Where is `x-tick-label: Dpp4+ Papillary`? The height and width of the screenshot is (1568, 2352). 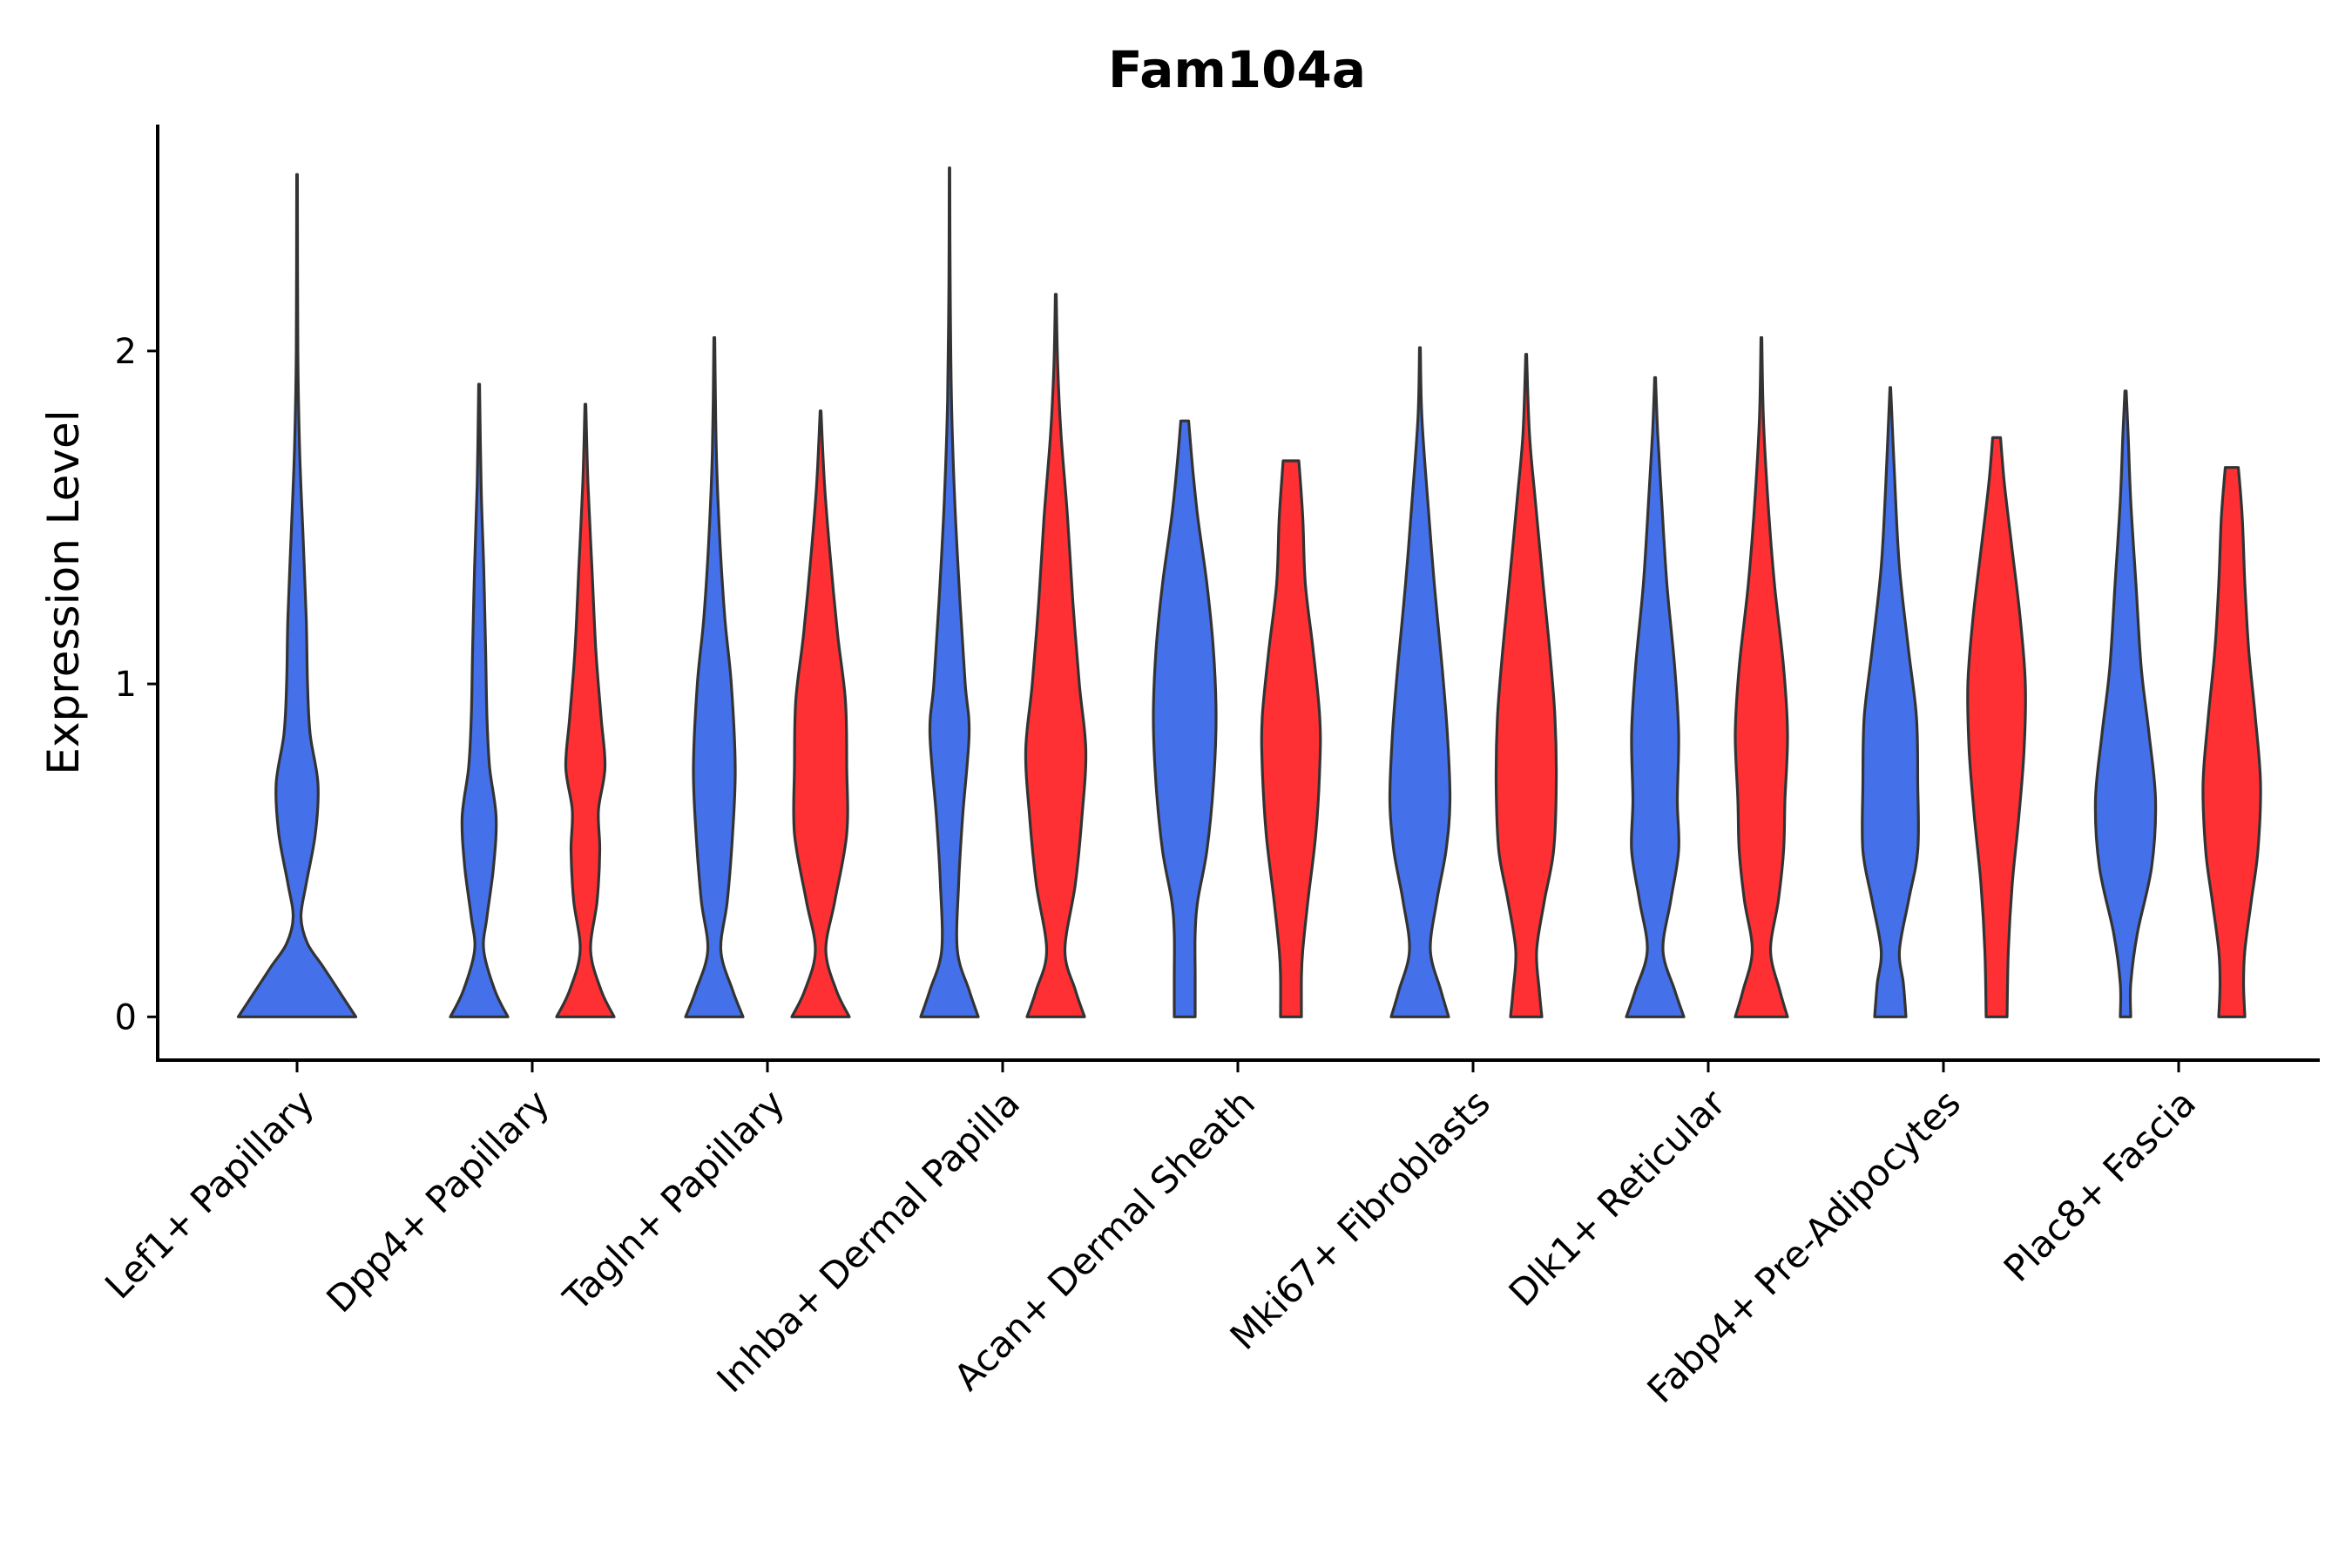 x-tick-label: Dpp4+ Papillary is located at coordinates (438, 1201).